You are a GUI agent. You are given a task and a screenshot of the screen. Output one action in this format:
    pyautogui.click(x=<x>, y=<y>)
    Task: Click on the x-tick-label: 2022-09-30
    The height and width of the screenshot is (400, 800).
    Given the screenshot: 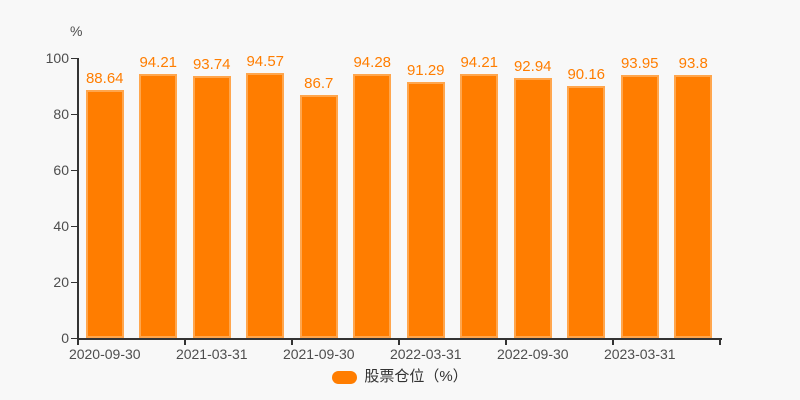 What is the action you would take?
    pyautogui.click(x=532, y=354)
    